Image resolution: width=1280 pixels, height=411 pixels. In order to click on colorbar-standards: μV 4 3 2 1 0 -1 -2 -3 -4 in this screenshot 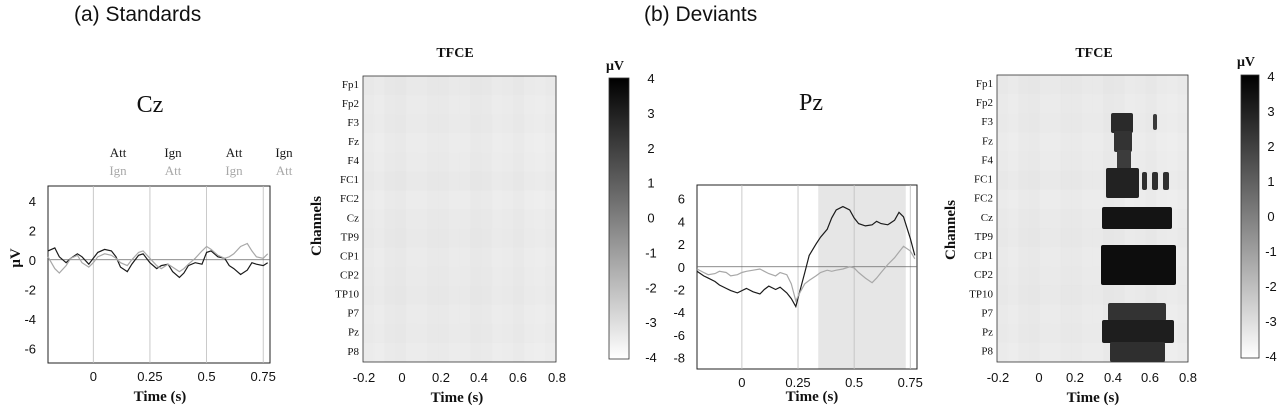, I will do `click(631, 212)`.